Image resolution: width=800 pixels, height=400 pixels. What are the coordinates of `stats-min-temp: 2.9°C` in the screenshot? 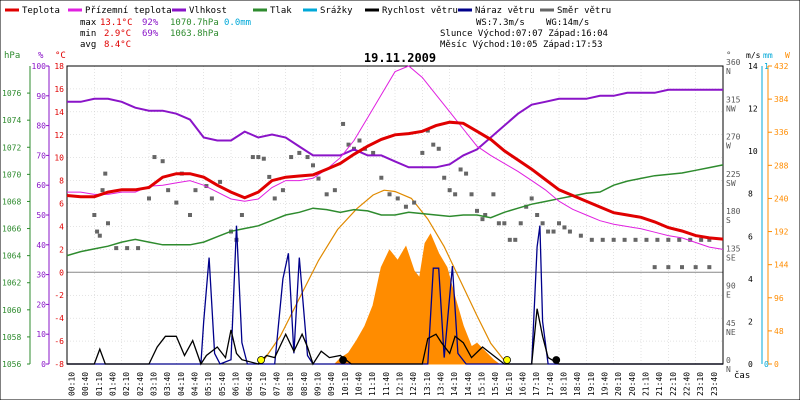 It's located at (117, 34).